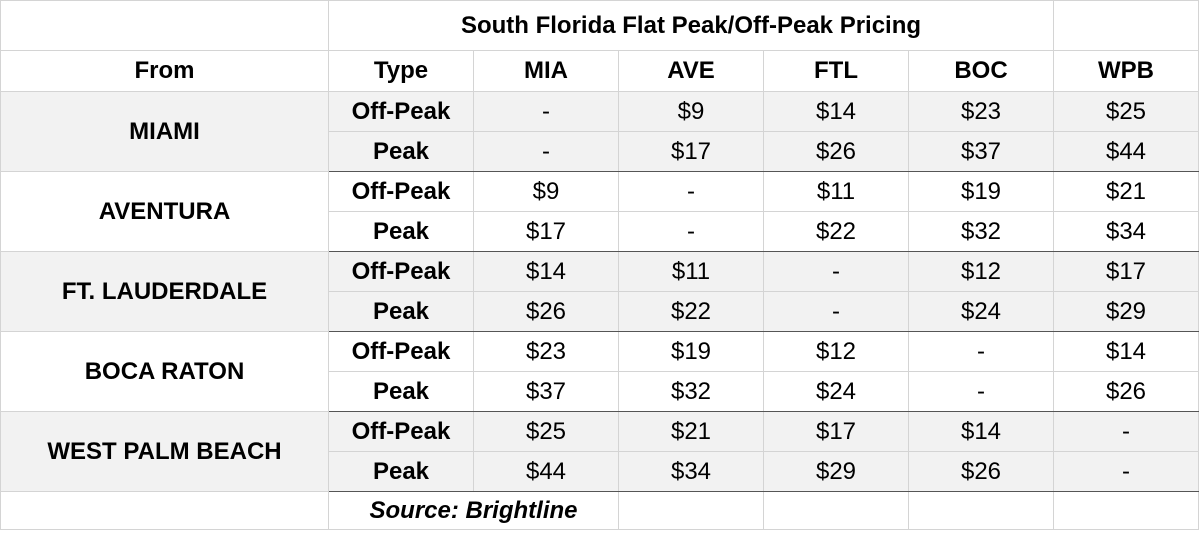 This screenshot has height=537, width=1200. Describe the element at coordinates (1126, 71) in the screenshot. I see `column-header: WPB` at that location.